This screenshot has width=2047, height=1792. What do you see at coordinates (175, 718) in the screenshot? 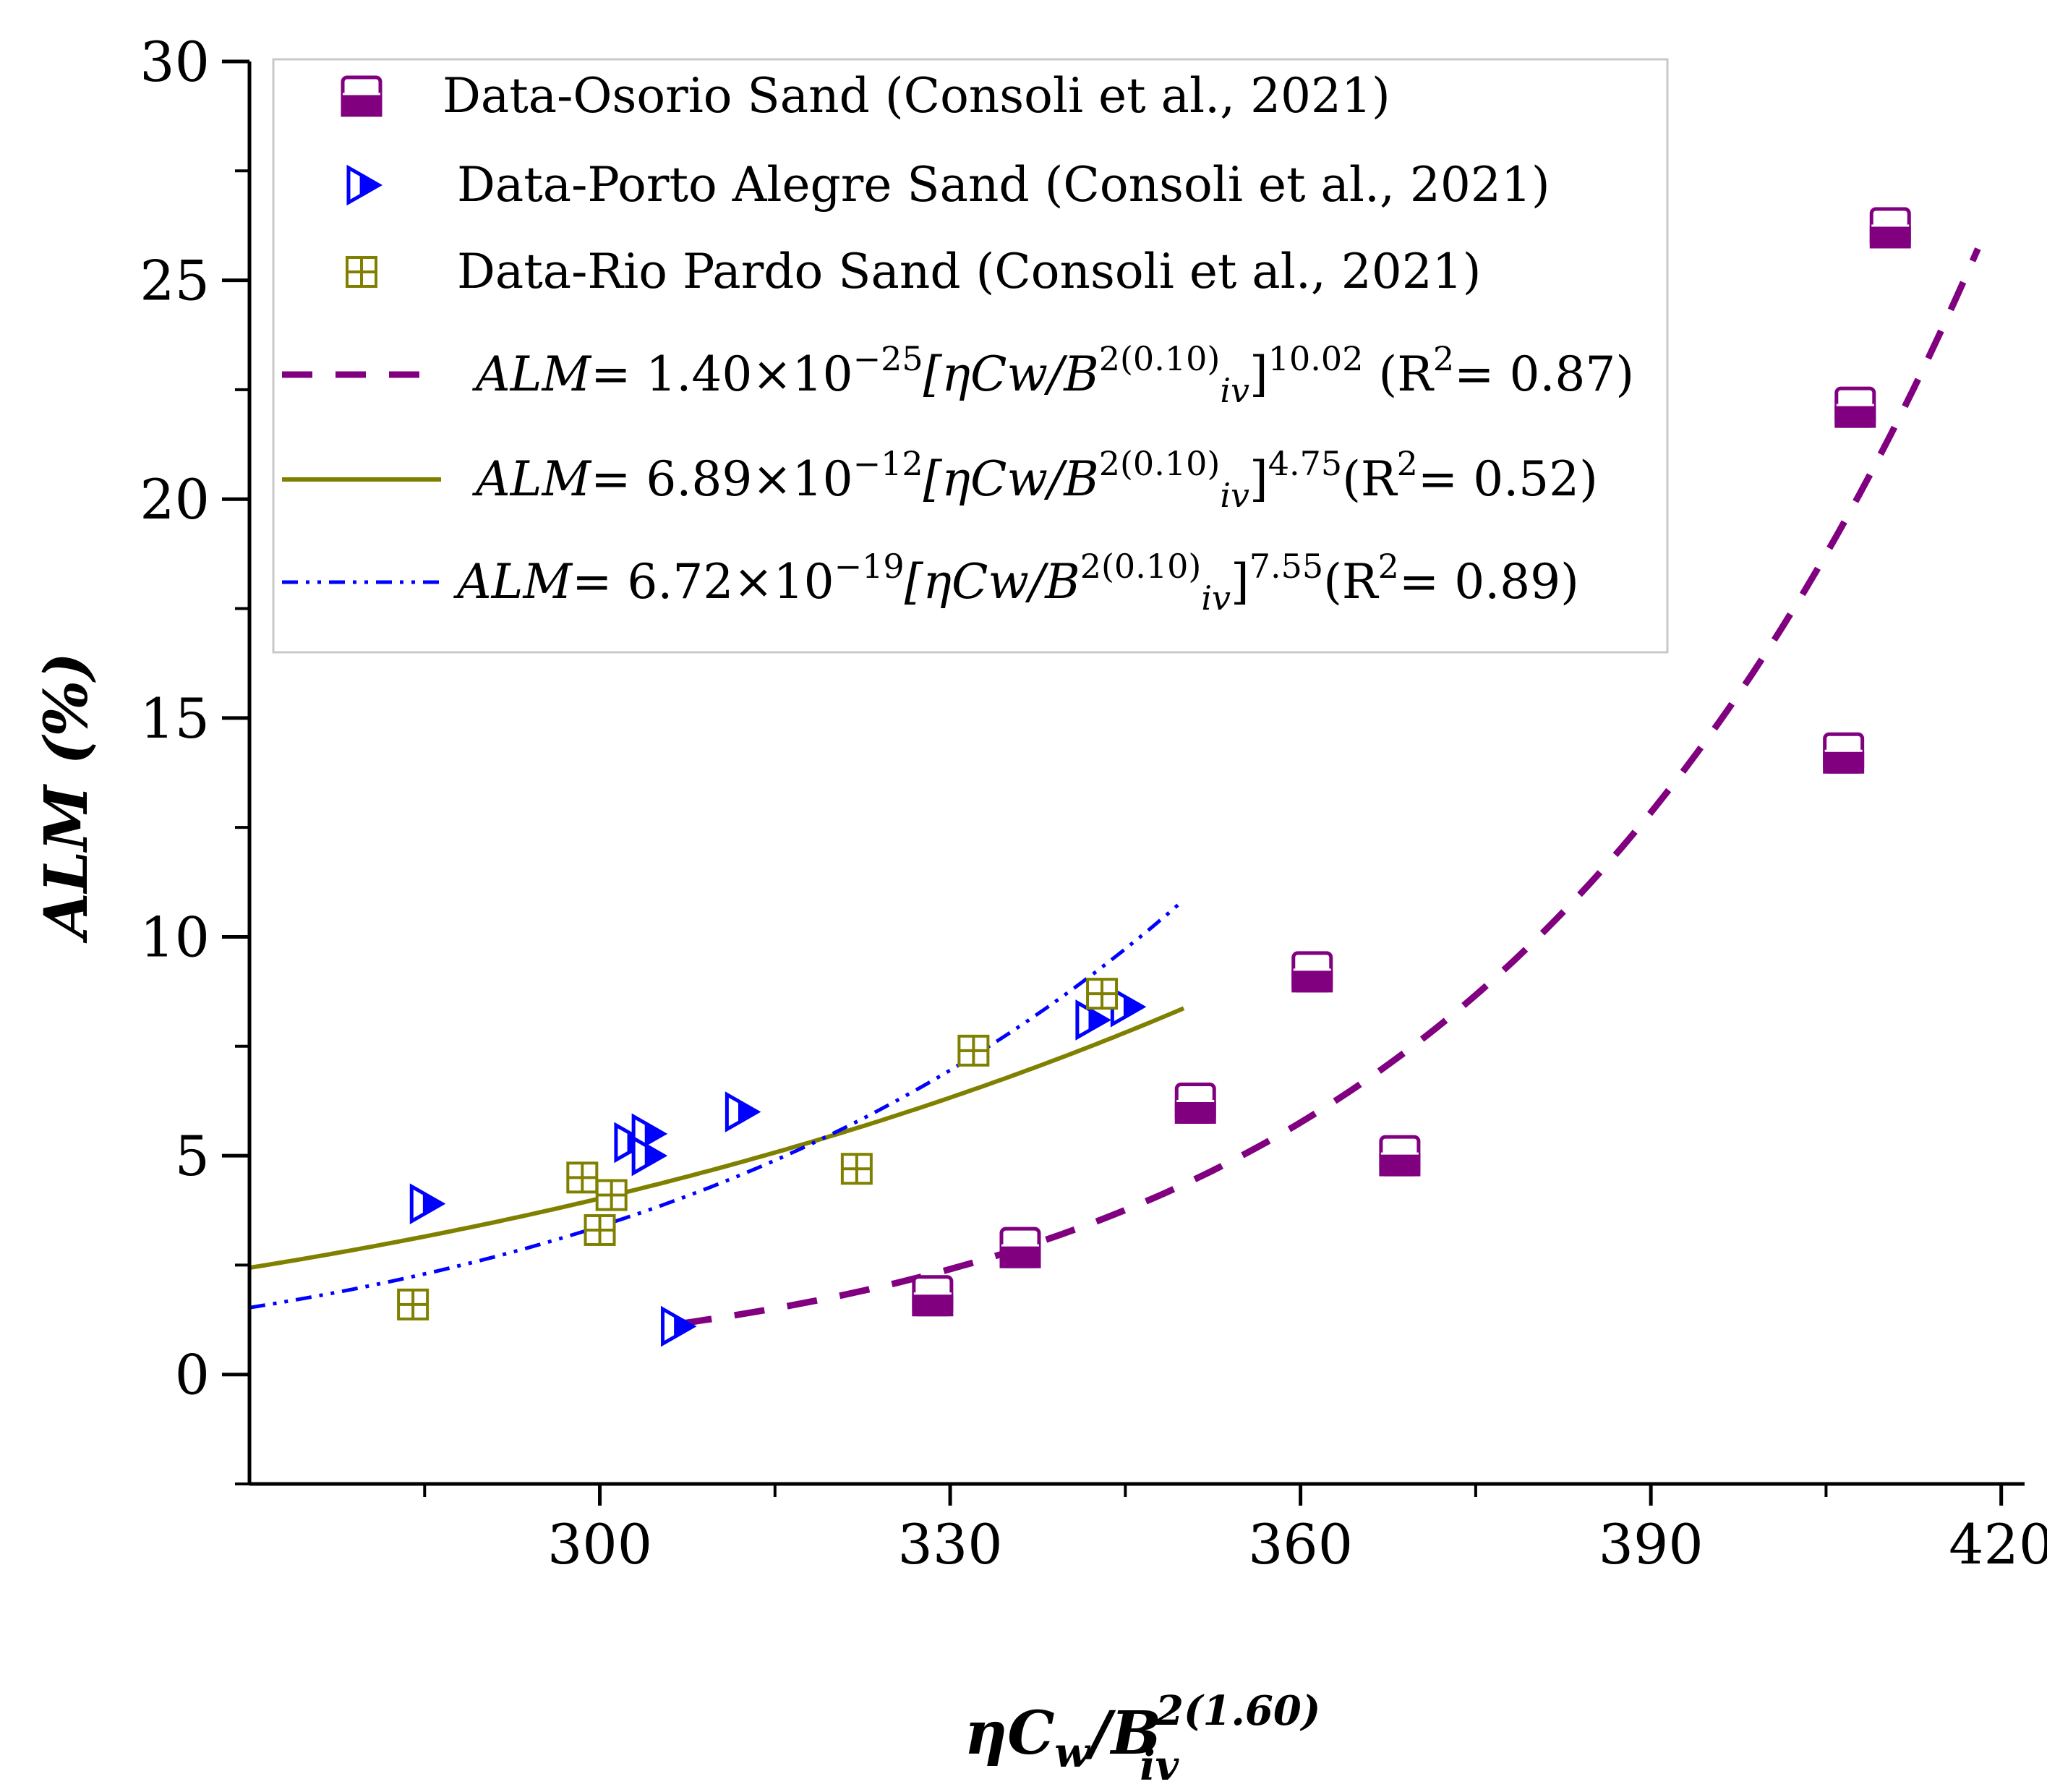
I see `y-tick-label-15: 15` at bounding box center [175, 718].